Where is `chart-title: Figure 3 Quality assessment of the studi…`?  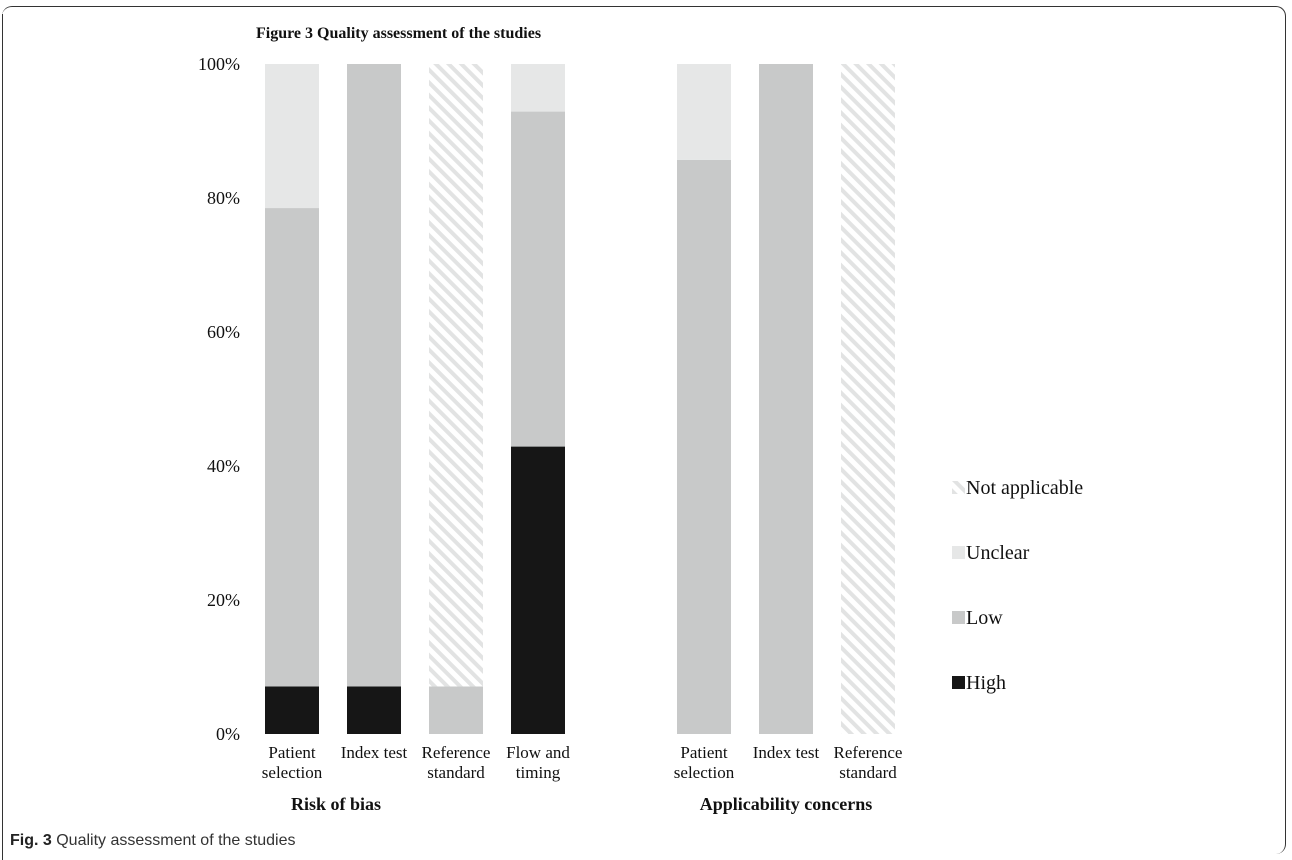
chart-title: Figure 3 Quality assessment of the studi… is located at coordinates (398, 33).